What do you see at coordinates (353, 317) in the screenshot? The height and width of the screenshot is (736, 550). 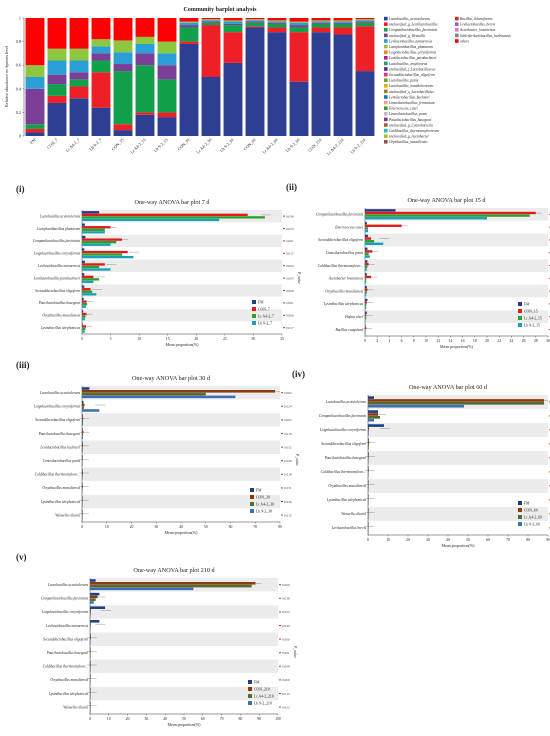 I see `anova-category-label: Hafnia alvei` at bounding box center [353, 317].